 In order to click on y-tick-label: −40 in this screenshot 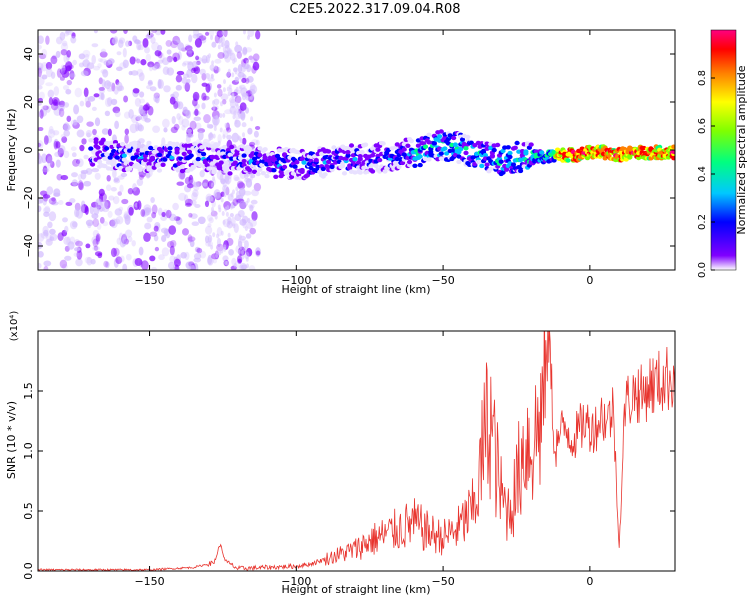, I will do `click(28, 245)`.